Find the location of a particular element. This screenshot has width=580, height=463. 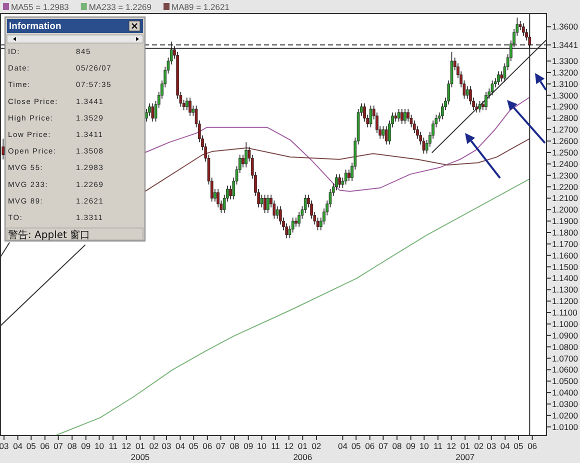

y-tick-label: 1.3300 is located at coordinates (565, 61).